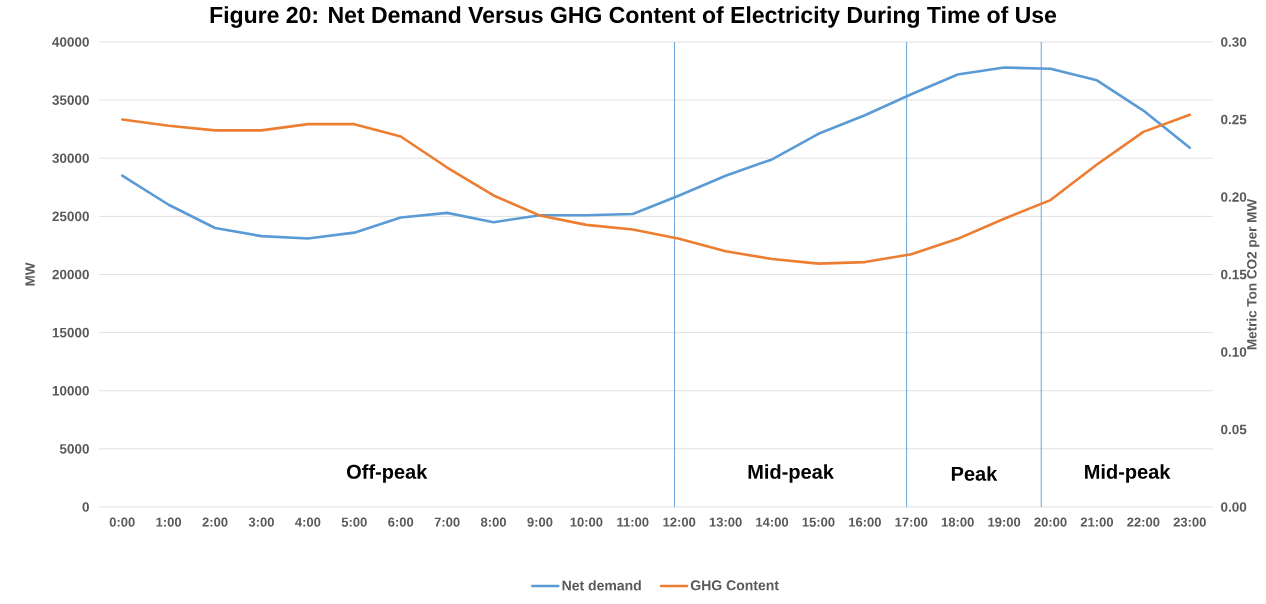 The image size is (1266, 604). I want to click on y-tick-label: 10000, so click(70, 390).